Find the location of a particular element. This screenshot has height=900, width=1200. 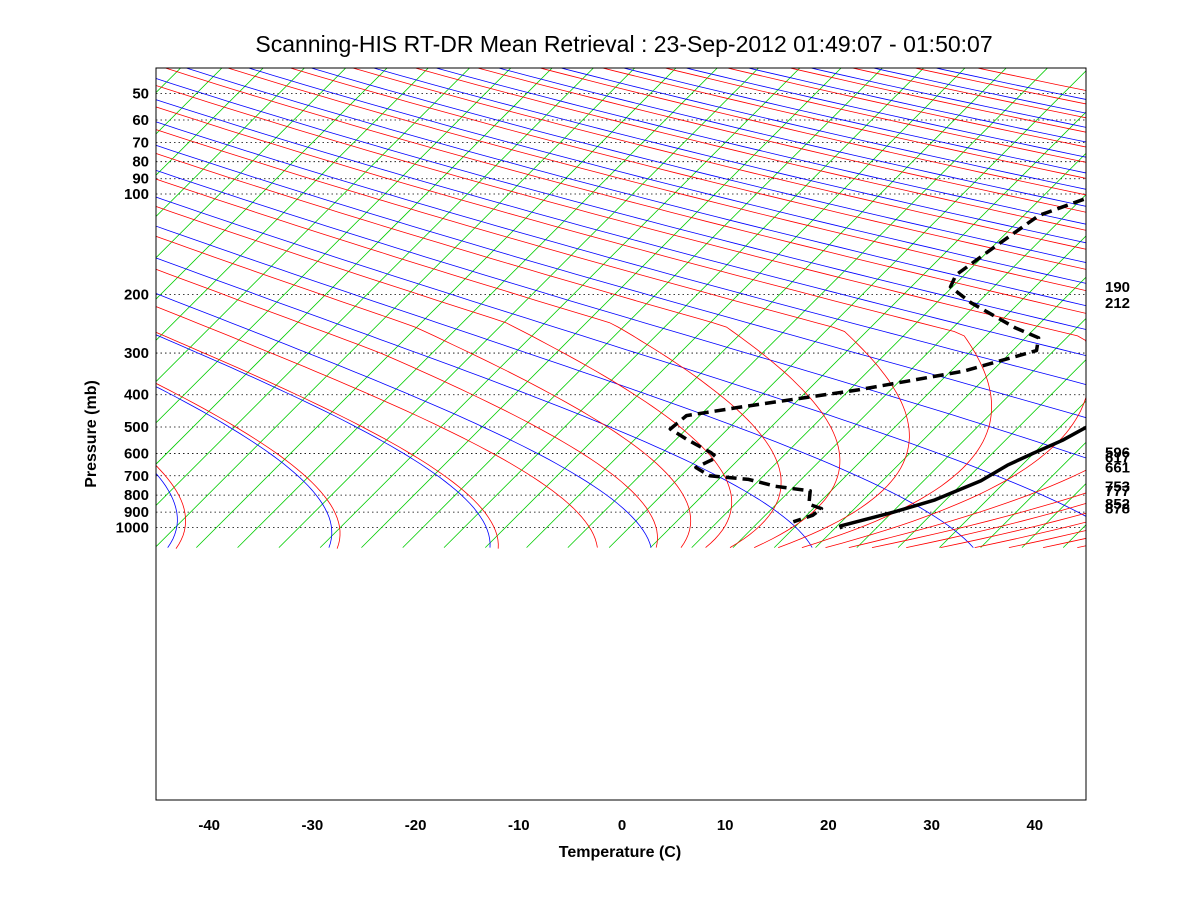

dewpoint-profile is located at coordinates (877, 360).